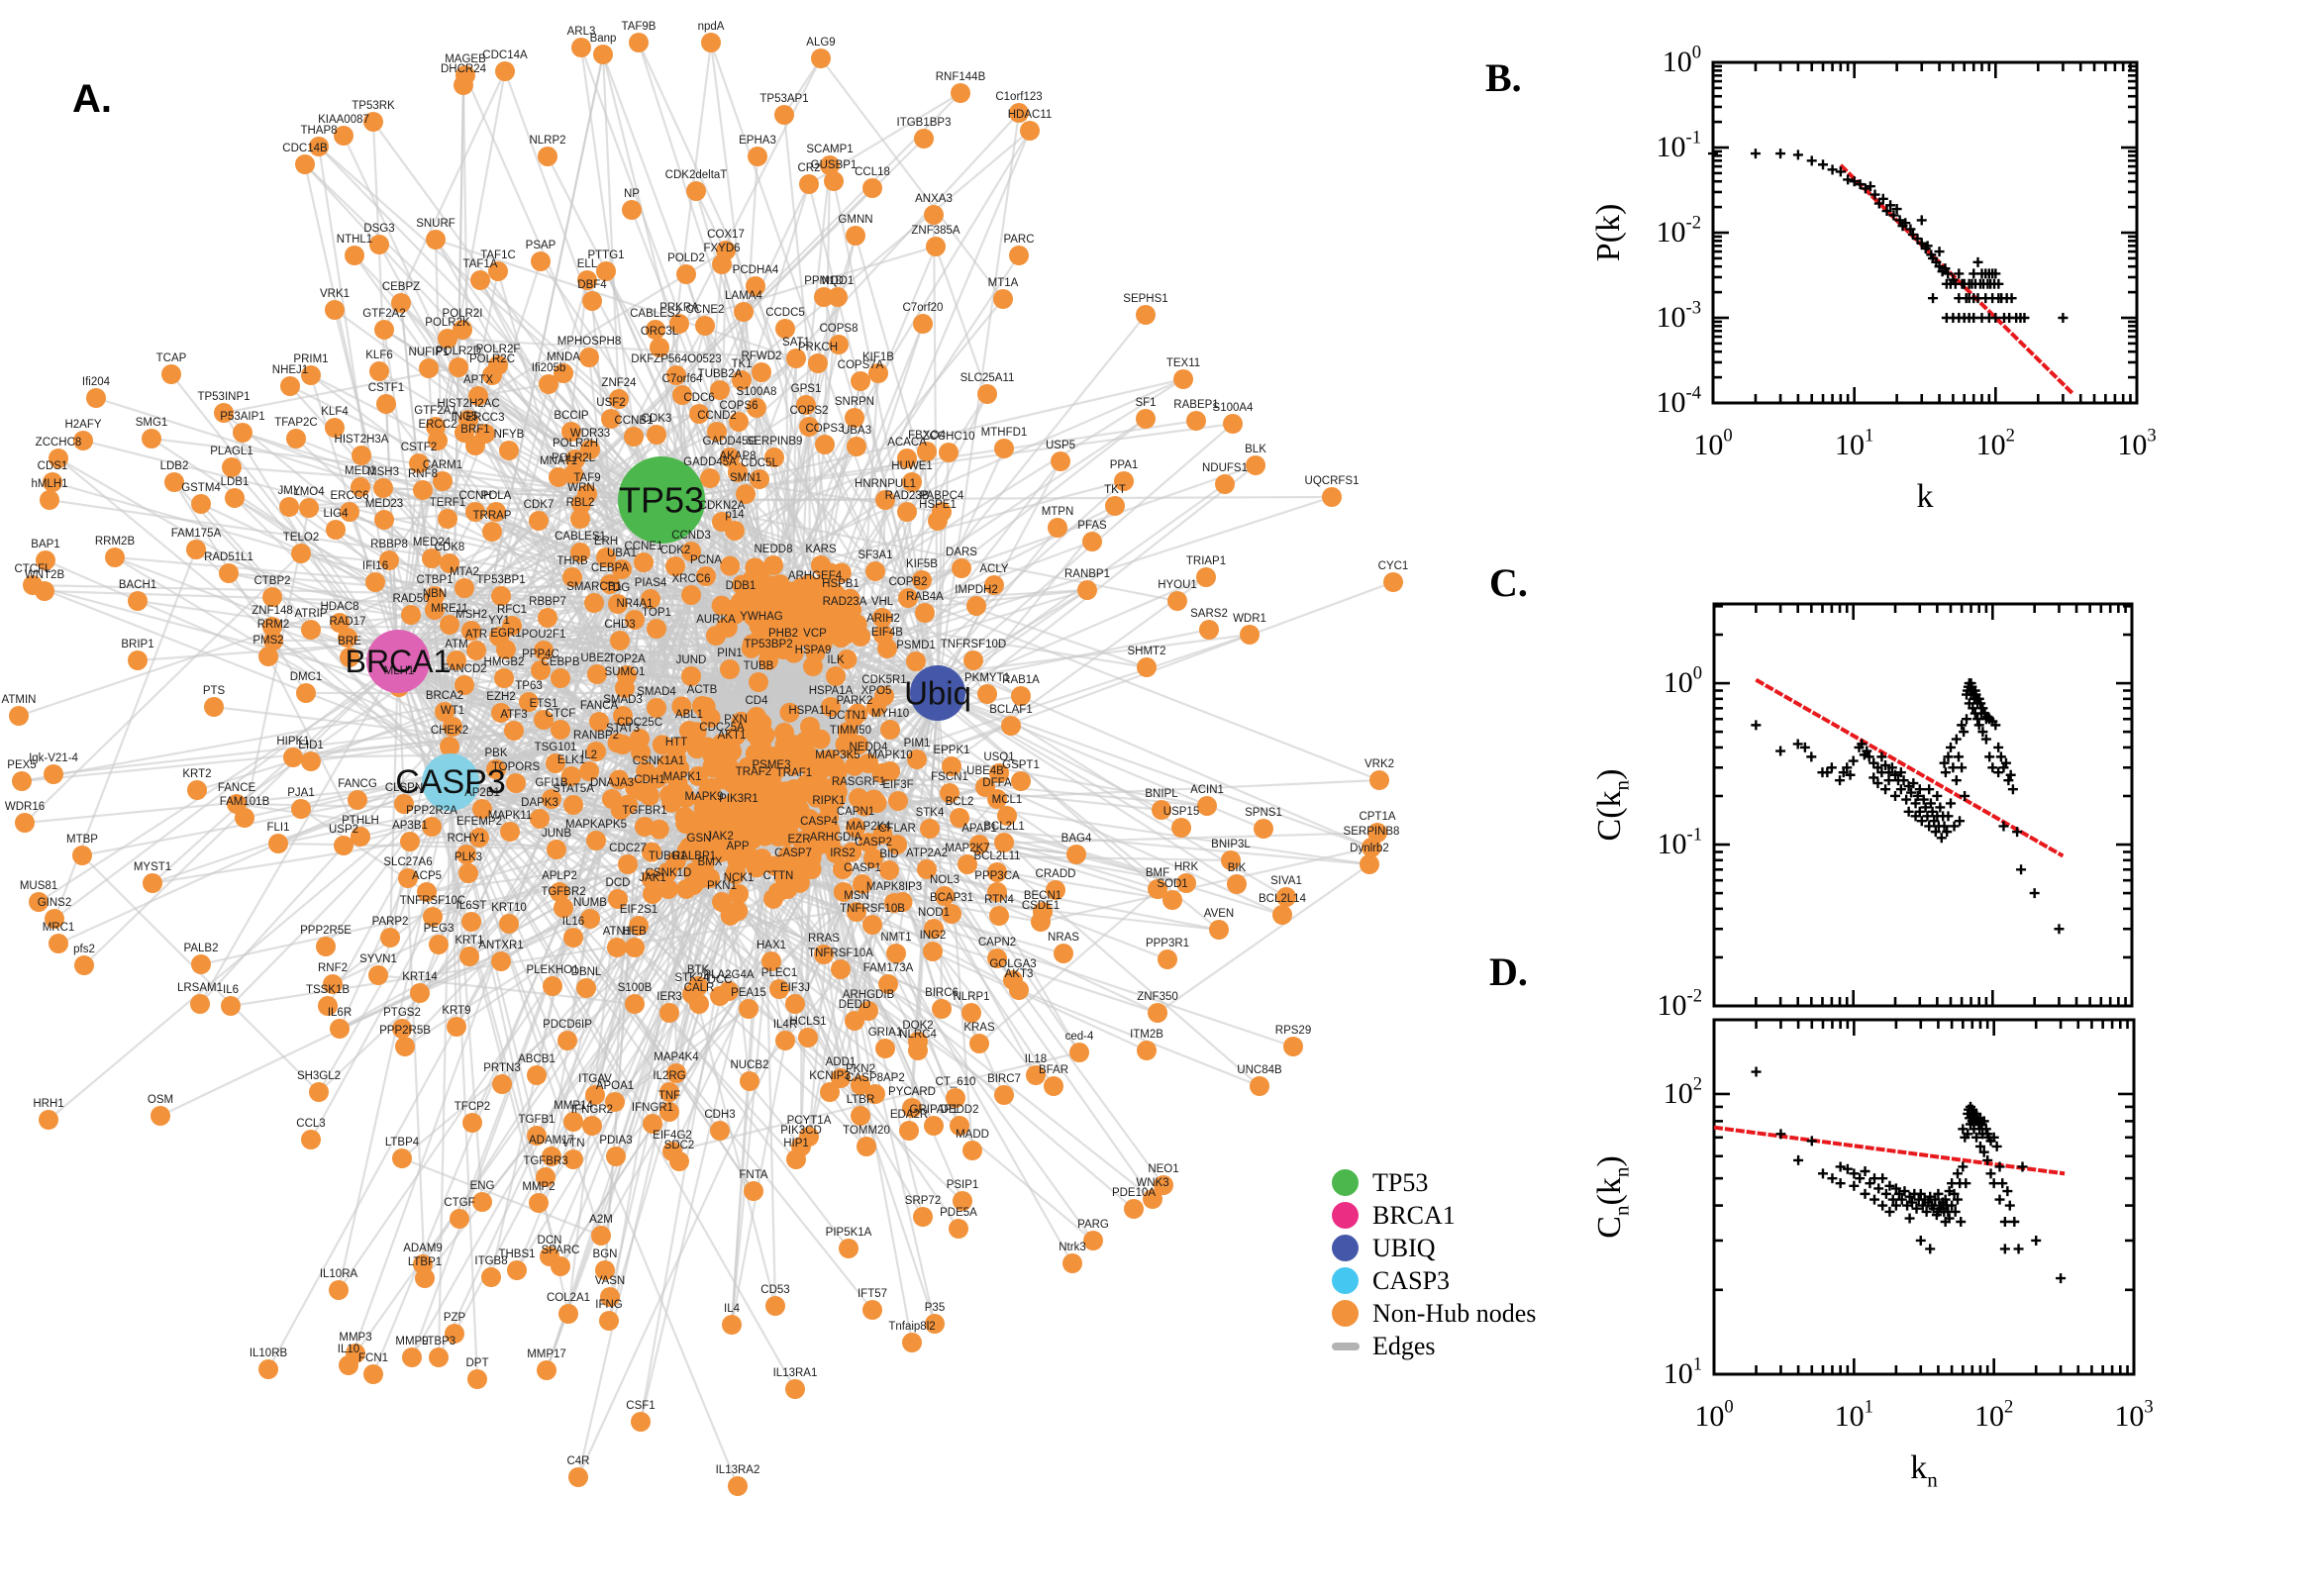  Describe the element at coordinates (92, 99) in the screenshot. I see `panel-label-a: A.` at that location.